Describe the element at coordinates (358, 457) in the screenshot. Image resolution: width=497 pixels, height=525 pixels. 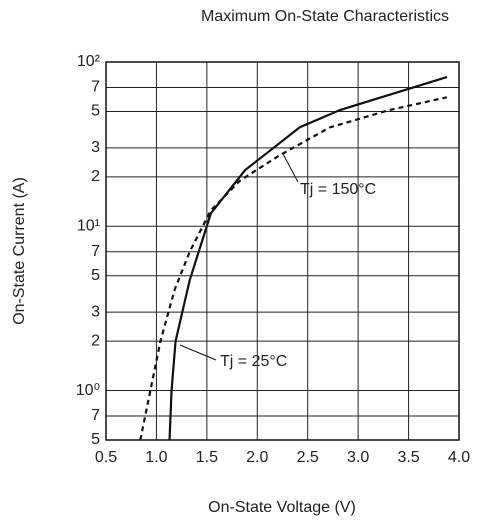
I see `x-tick-label: 3.0` at that location.